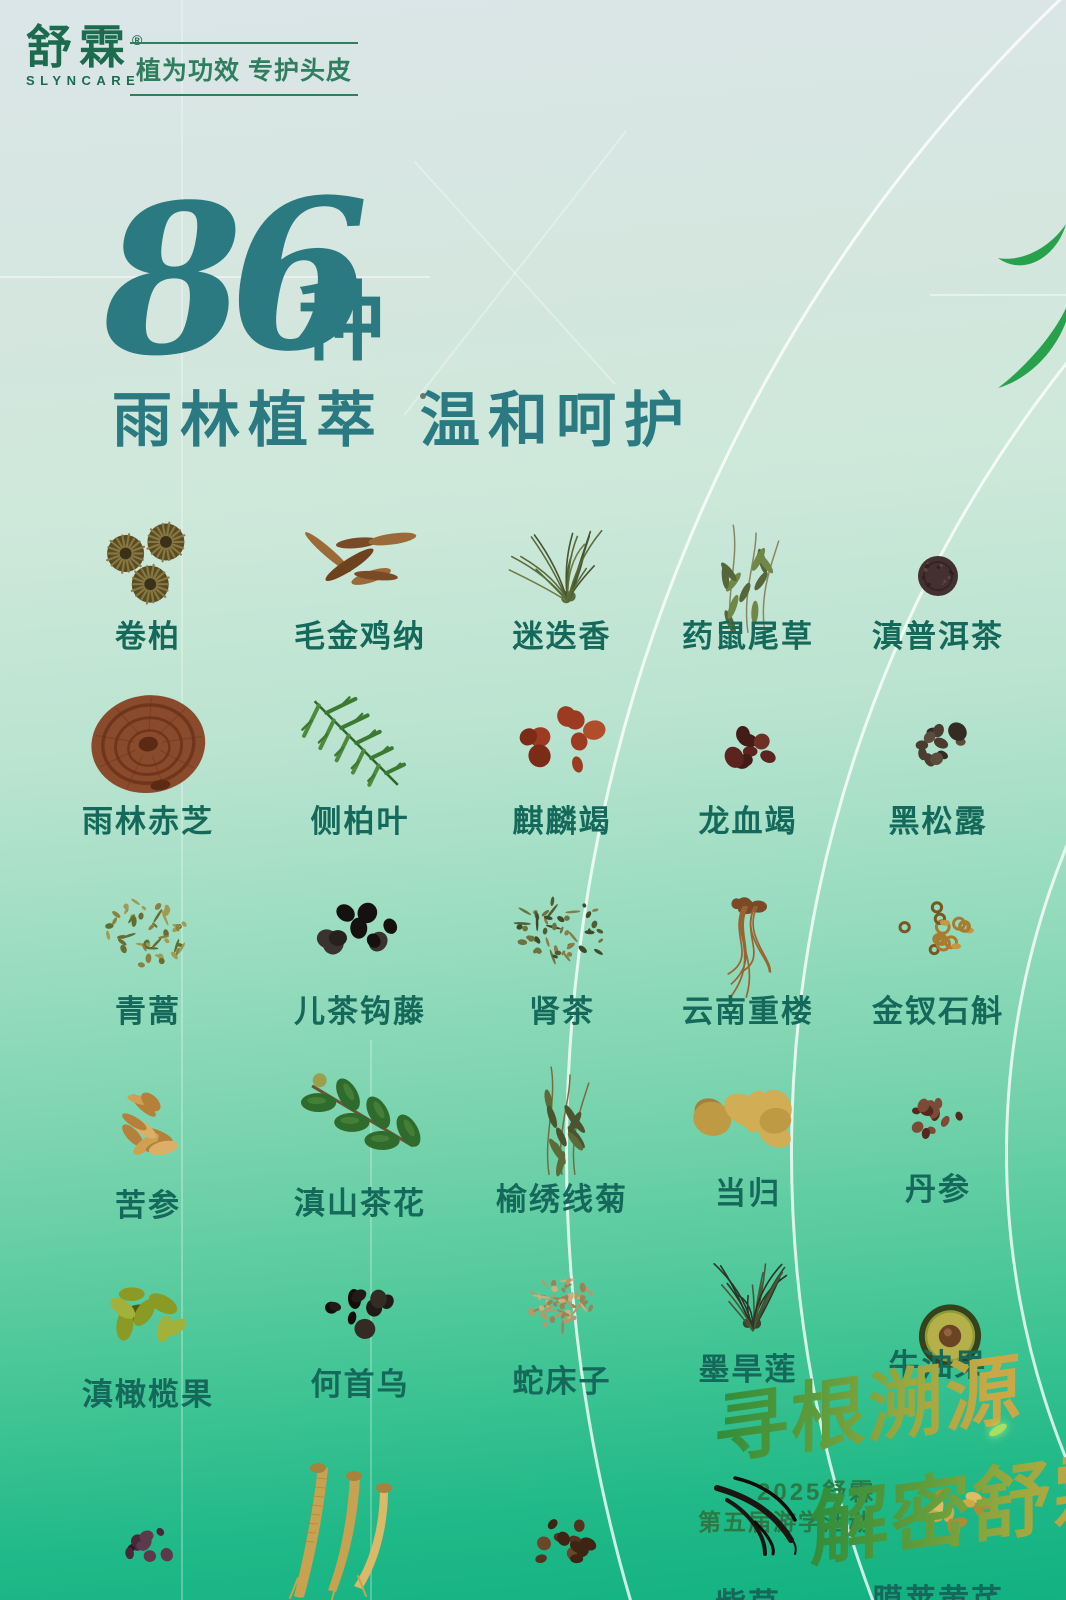 Image resolution: width=1066 pixels, height=1600 pixels. I want to click on crease-line, so click(515, 272).